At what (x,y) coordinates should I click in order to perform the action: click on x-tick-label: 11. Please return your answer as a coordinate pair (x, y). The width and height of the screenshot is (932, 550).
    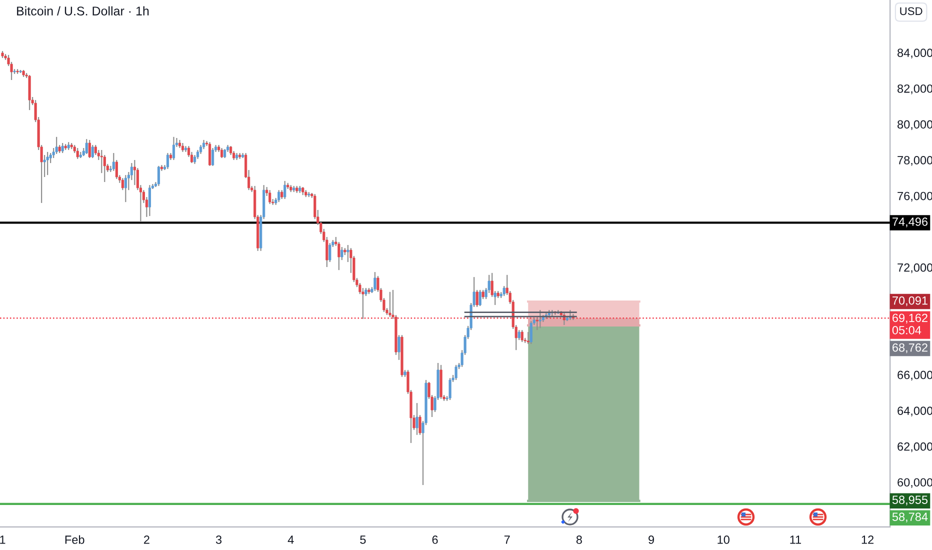
    Looking at the image, I should click on (795, 540).